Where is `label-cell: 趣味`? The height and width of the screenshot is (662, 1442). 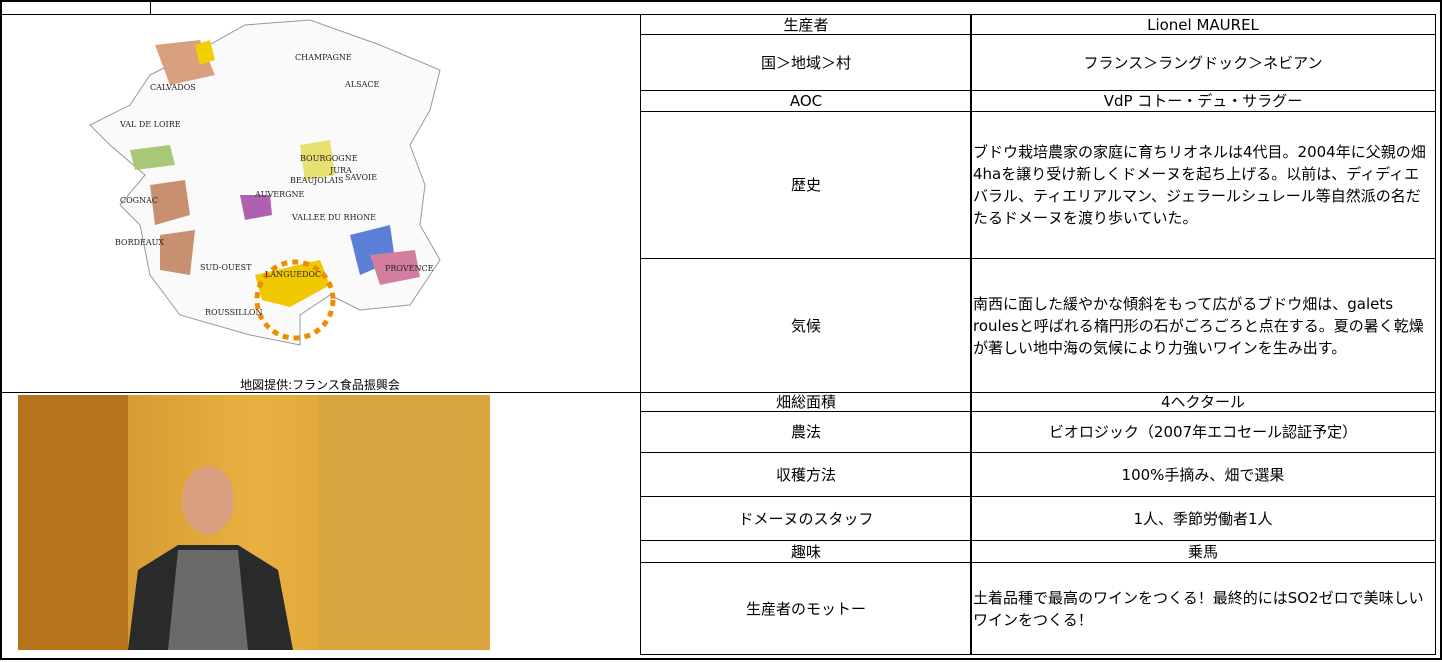
label-cell: 趣味 is located at coordinates (806, 551).